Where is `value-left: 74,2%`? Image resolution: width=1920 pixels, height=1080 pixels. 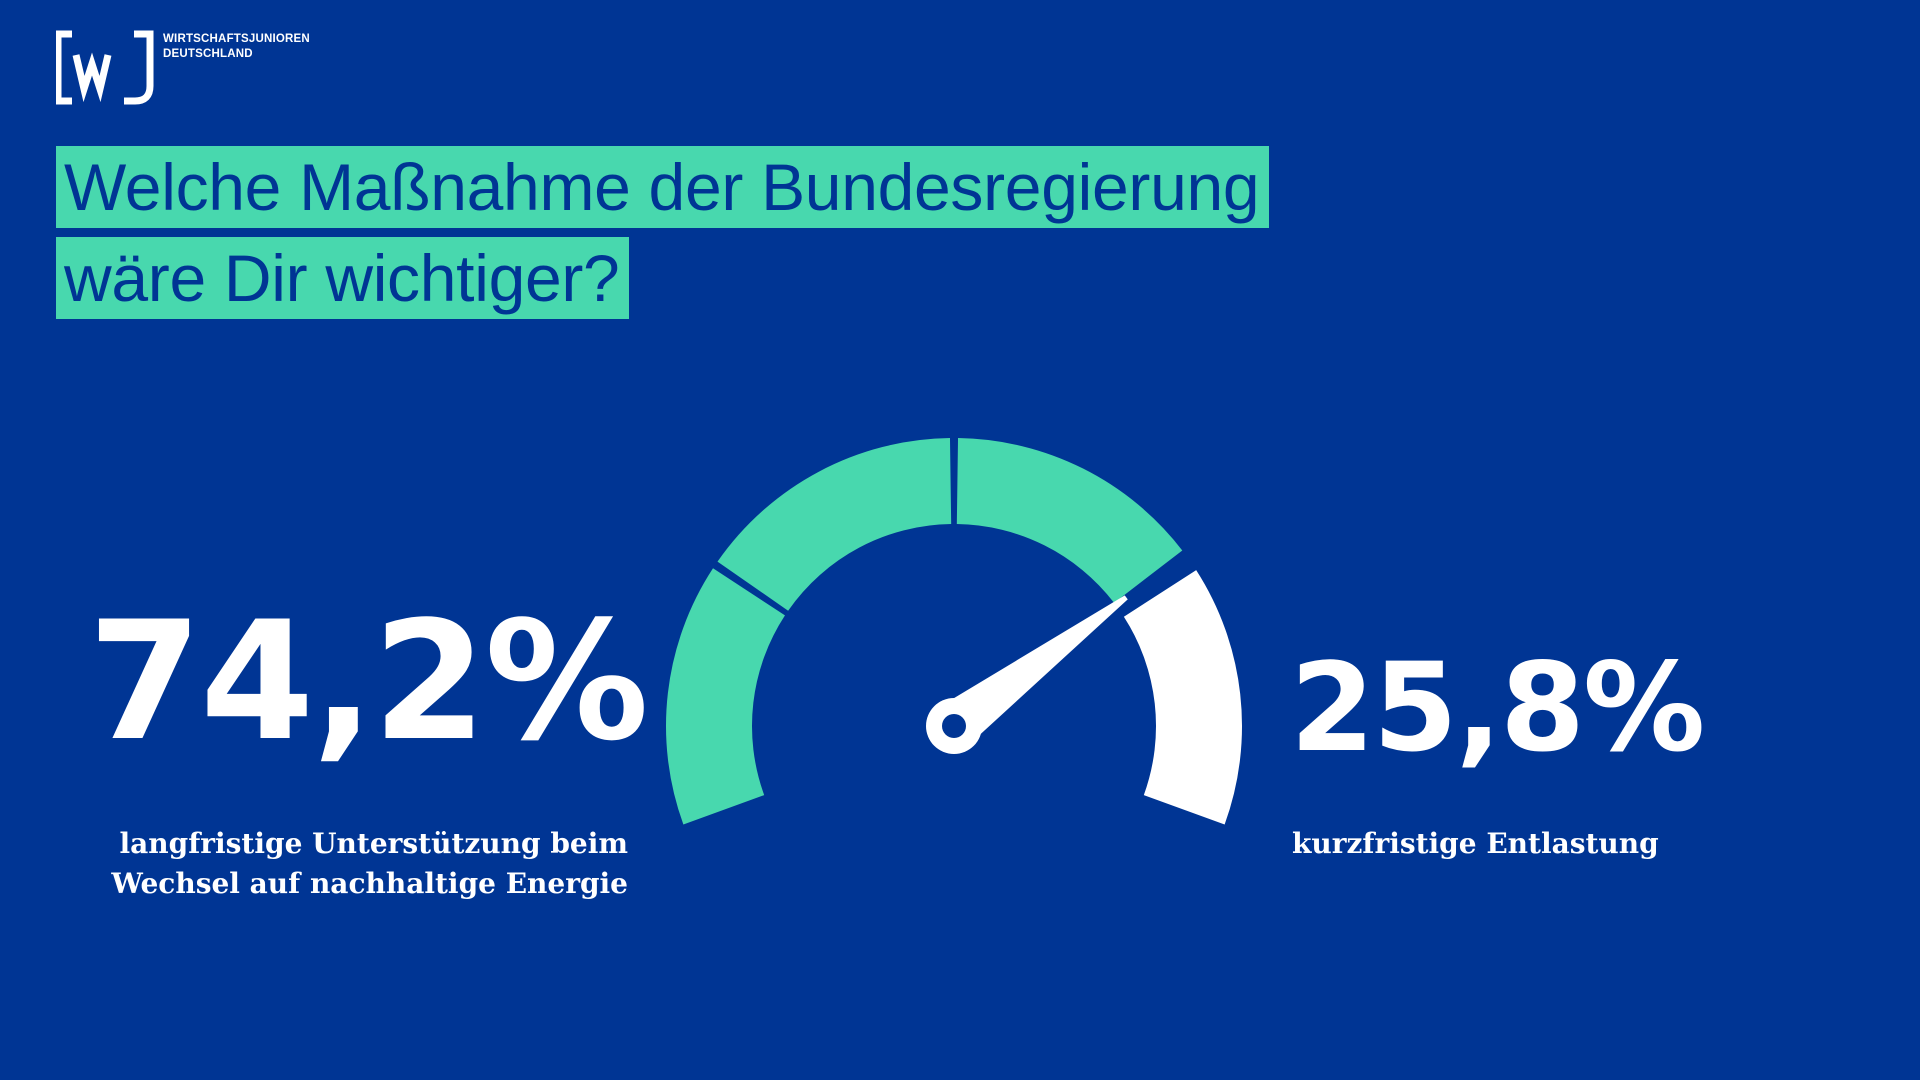 value-left: 74,2% is located at coordinates (368, 681).